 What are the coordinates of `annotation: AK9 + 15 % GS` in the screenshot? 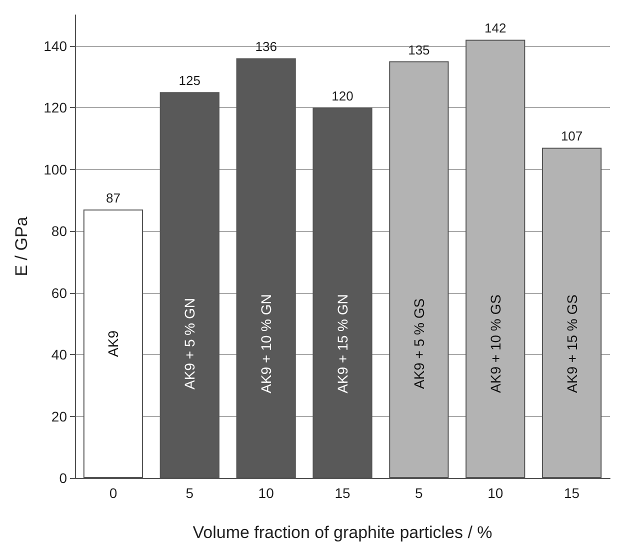 It's located at (572, 343).